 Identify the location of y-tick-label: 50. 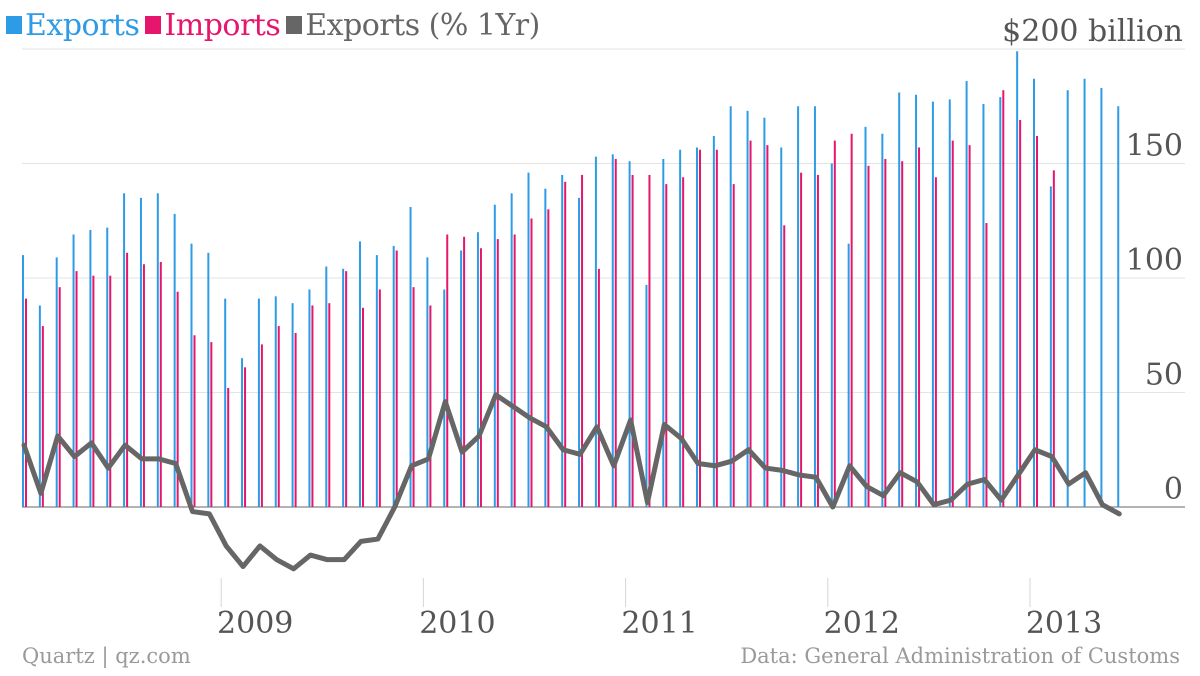
(1164, 375).